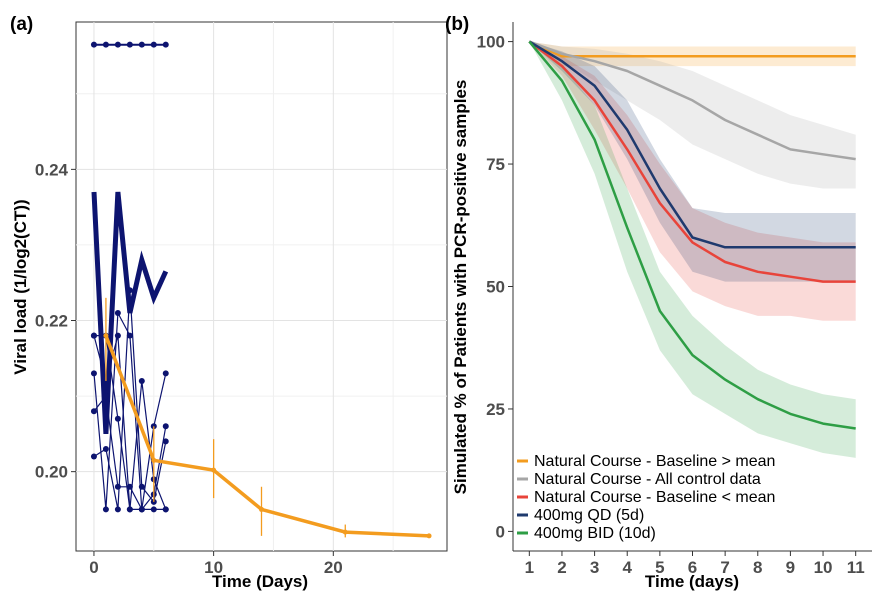 The height and width of the screenshot is (592, 875). What do you see at coordinates (627, 567) in the screenshot?
I see `panel-b-x-tick-label: 4` at bounding box center [627, 567].